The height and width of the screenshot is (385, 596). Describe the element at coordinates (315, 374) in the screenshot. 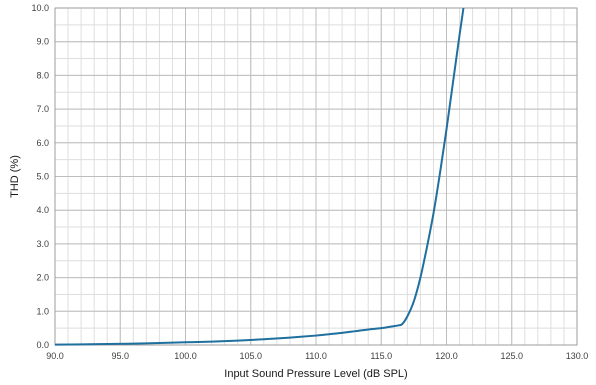

I see `x-axis-title: Input Sound Pressure Level (dB SPL)` at that location.